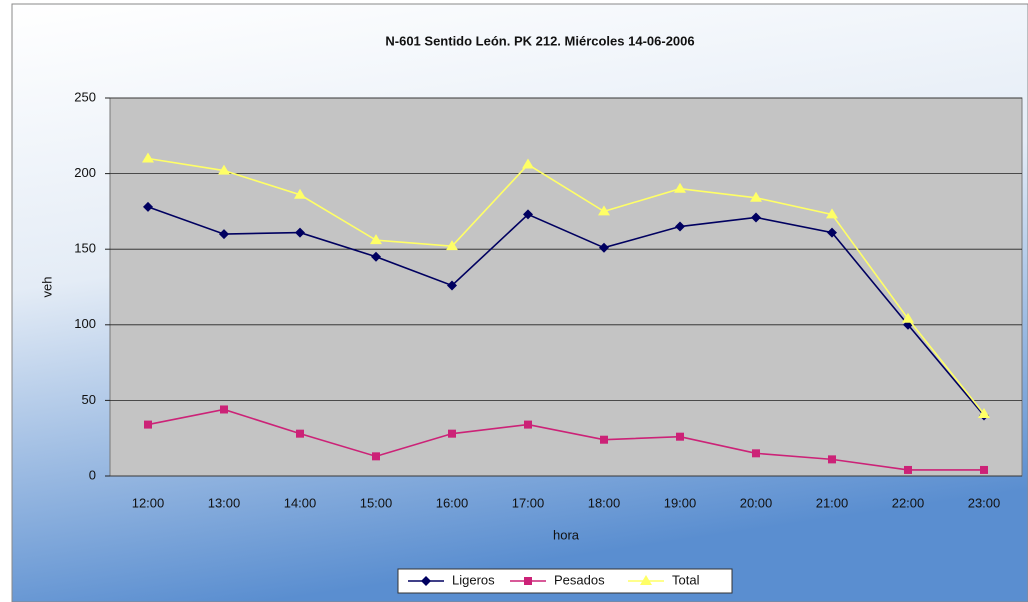  I want to click on y-tick-label: 150, so click(85, 248).